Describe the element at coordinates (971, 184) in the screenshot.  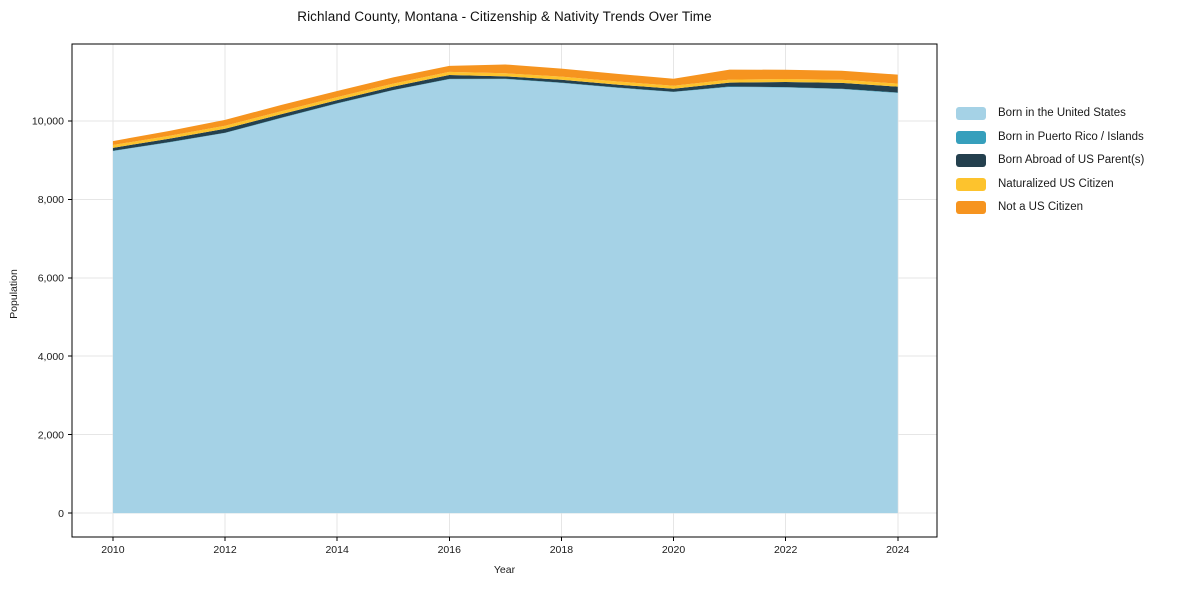
I see `legend-swatch-naturalized` at that location.